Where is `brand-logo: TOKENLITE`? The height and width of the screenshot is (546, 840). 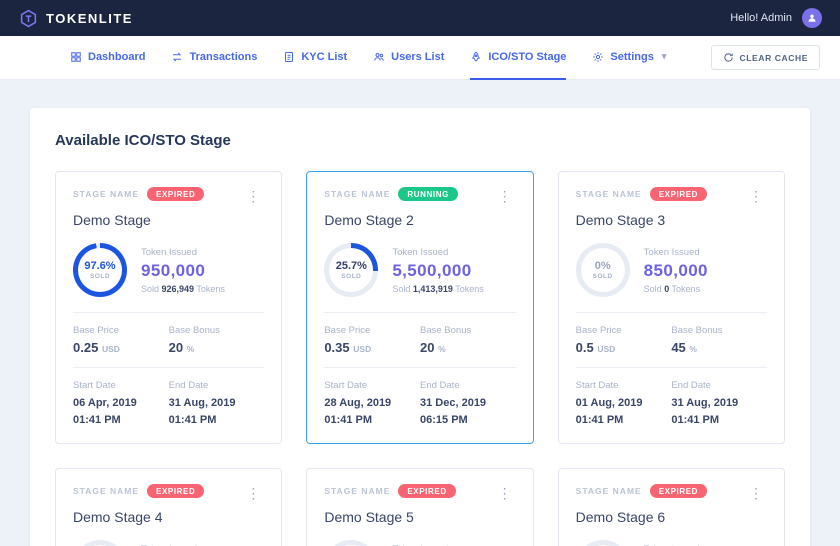 brand-logo: TOKENLITE is located at coordinates (75, 18).